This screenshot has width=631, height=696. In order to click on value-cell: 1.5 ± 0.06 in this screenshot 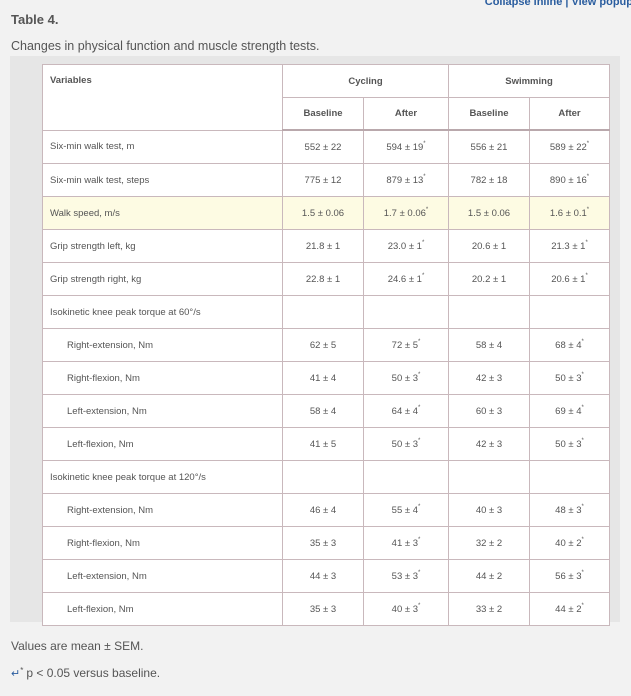, I will do `click(489, 213)`.